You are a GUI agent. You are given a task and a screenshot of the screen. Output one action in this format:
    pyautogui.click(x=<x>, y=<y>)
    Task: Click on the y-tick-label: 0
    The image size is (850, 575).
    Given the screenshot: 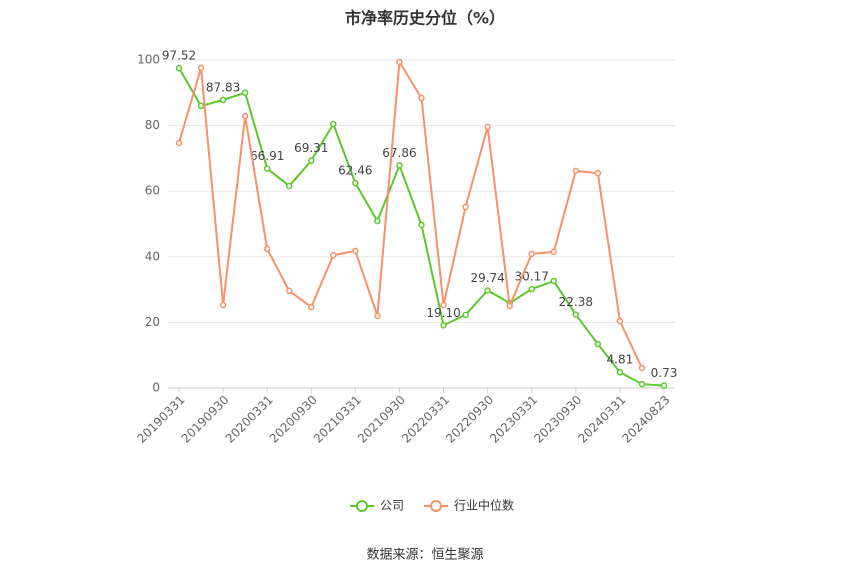 What is the action you would take?
    pyautogui.click(x=156, y=388)
    